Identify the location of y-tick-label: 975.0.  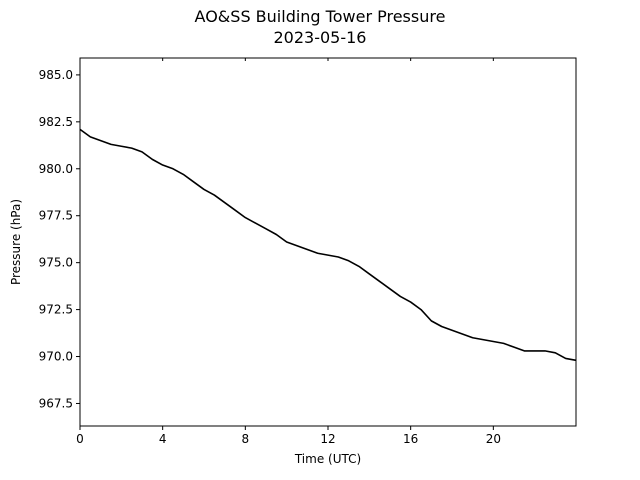
(56, 263).